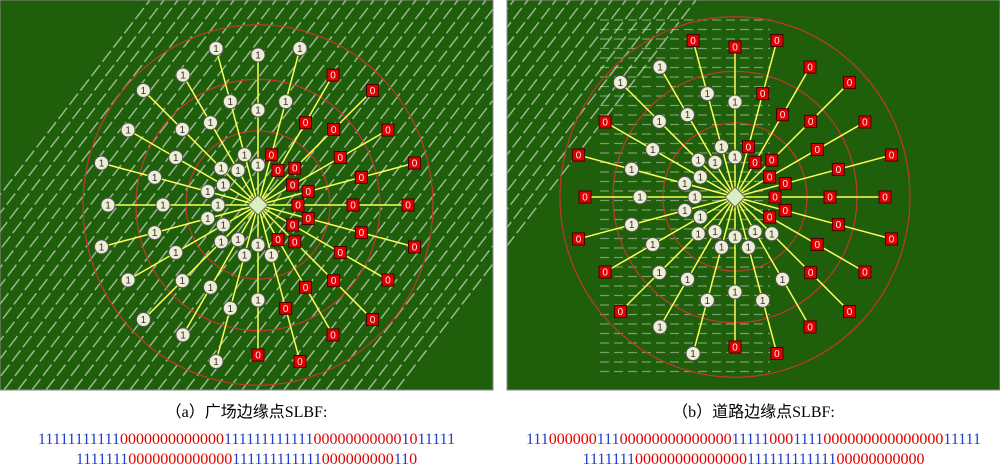 This screenshot has width=1000, height=469. What do you see at coordinates (357, 459) in the screenshot?
I see `code-segment: 000000000` at bounding box center [357, 459].